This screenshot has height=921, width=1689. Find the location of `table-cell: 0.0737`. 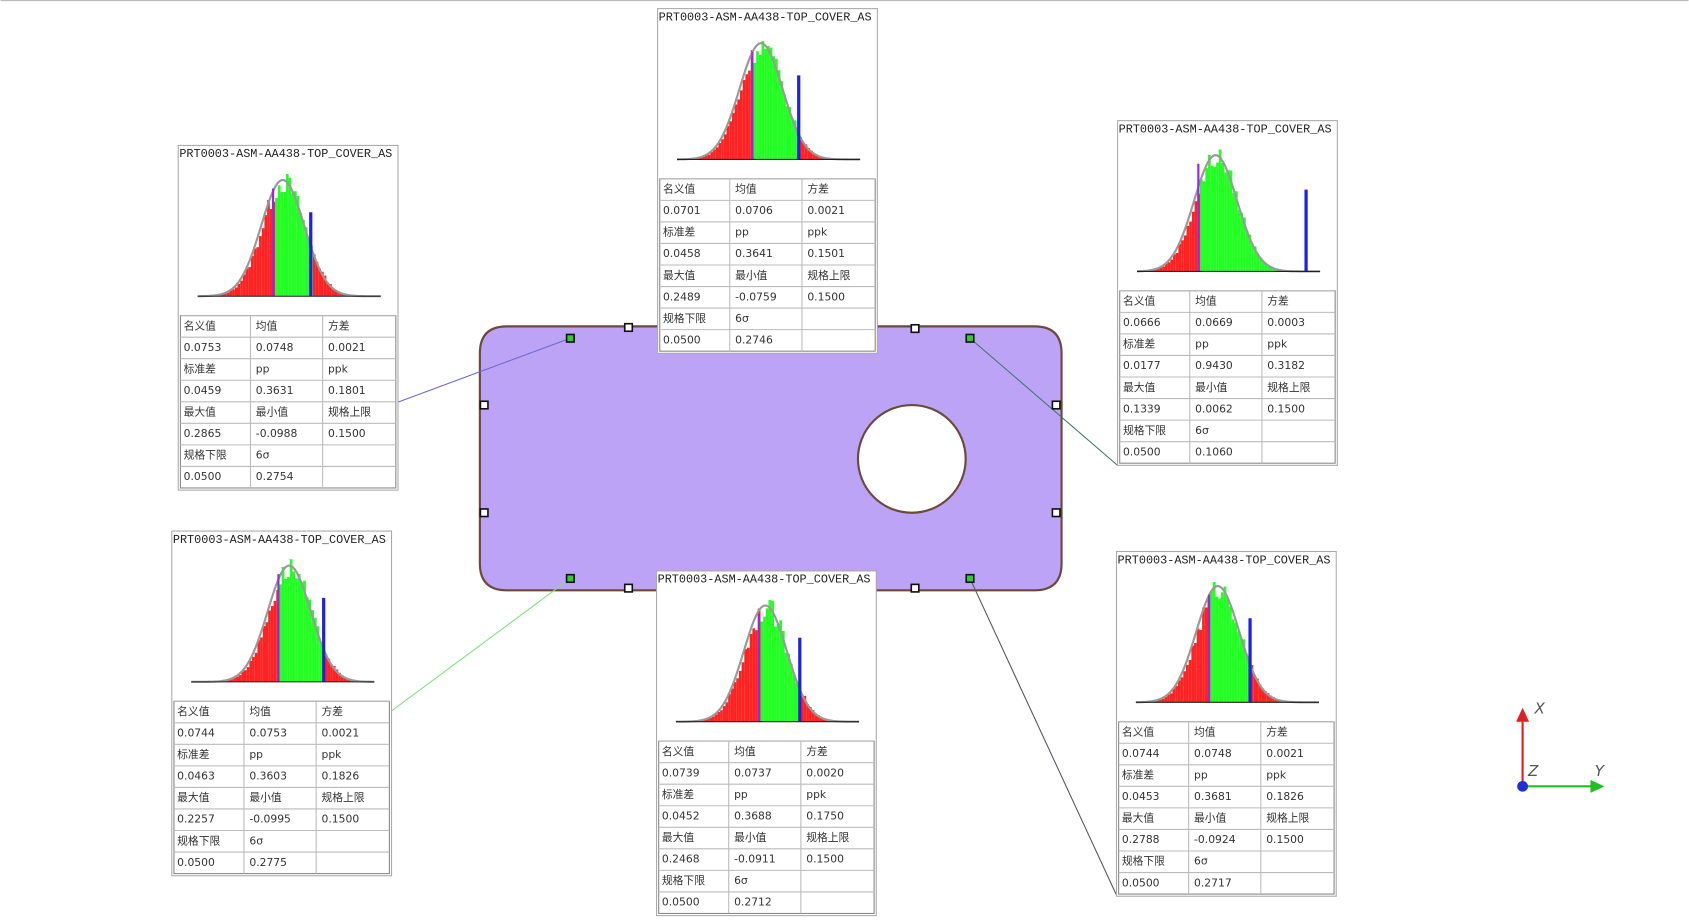

table-cell: 0.0737 is located at coordinates (753, 772).